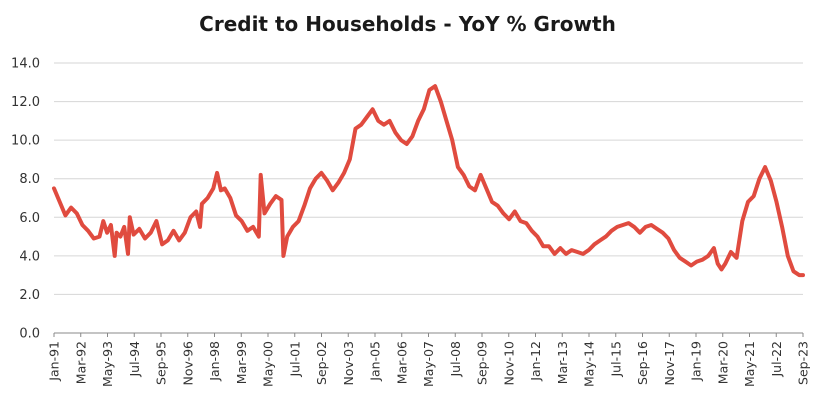  I want to click on y-tick-label: 2.0, so click(29, 295).